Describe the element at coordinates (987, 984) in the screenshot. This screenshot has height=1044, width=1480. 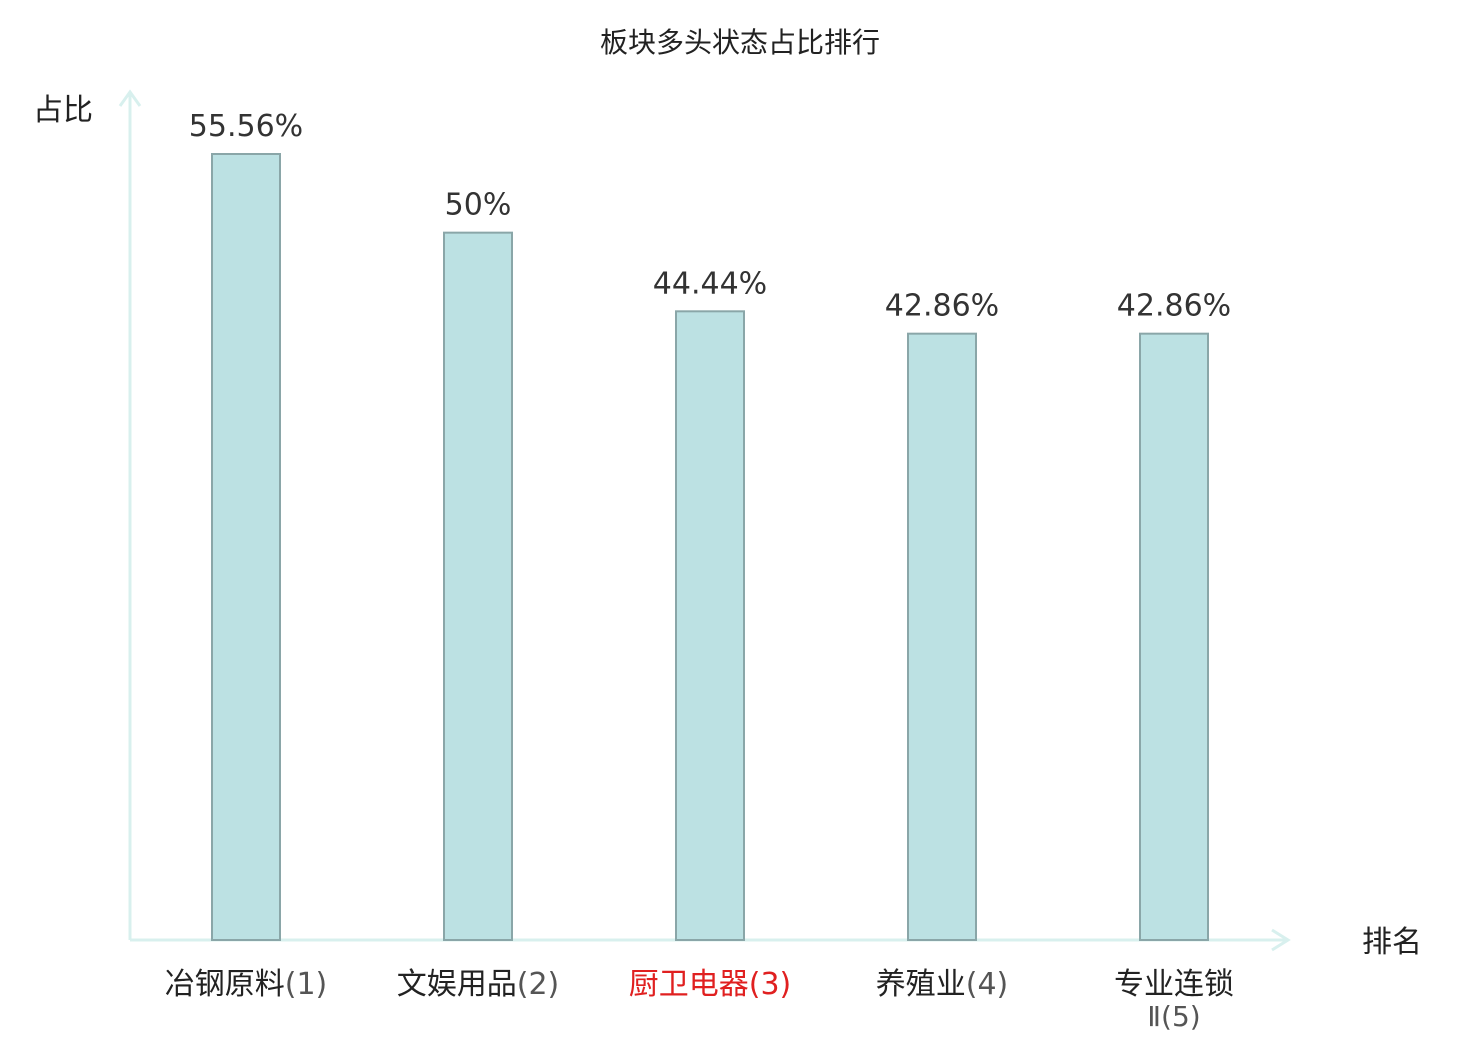
I see `category-rank: (4)` at that location.